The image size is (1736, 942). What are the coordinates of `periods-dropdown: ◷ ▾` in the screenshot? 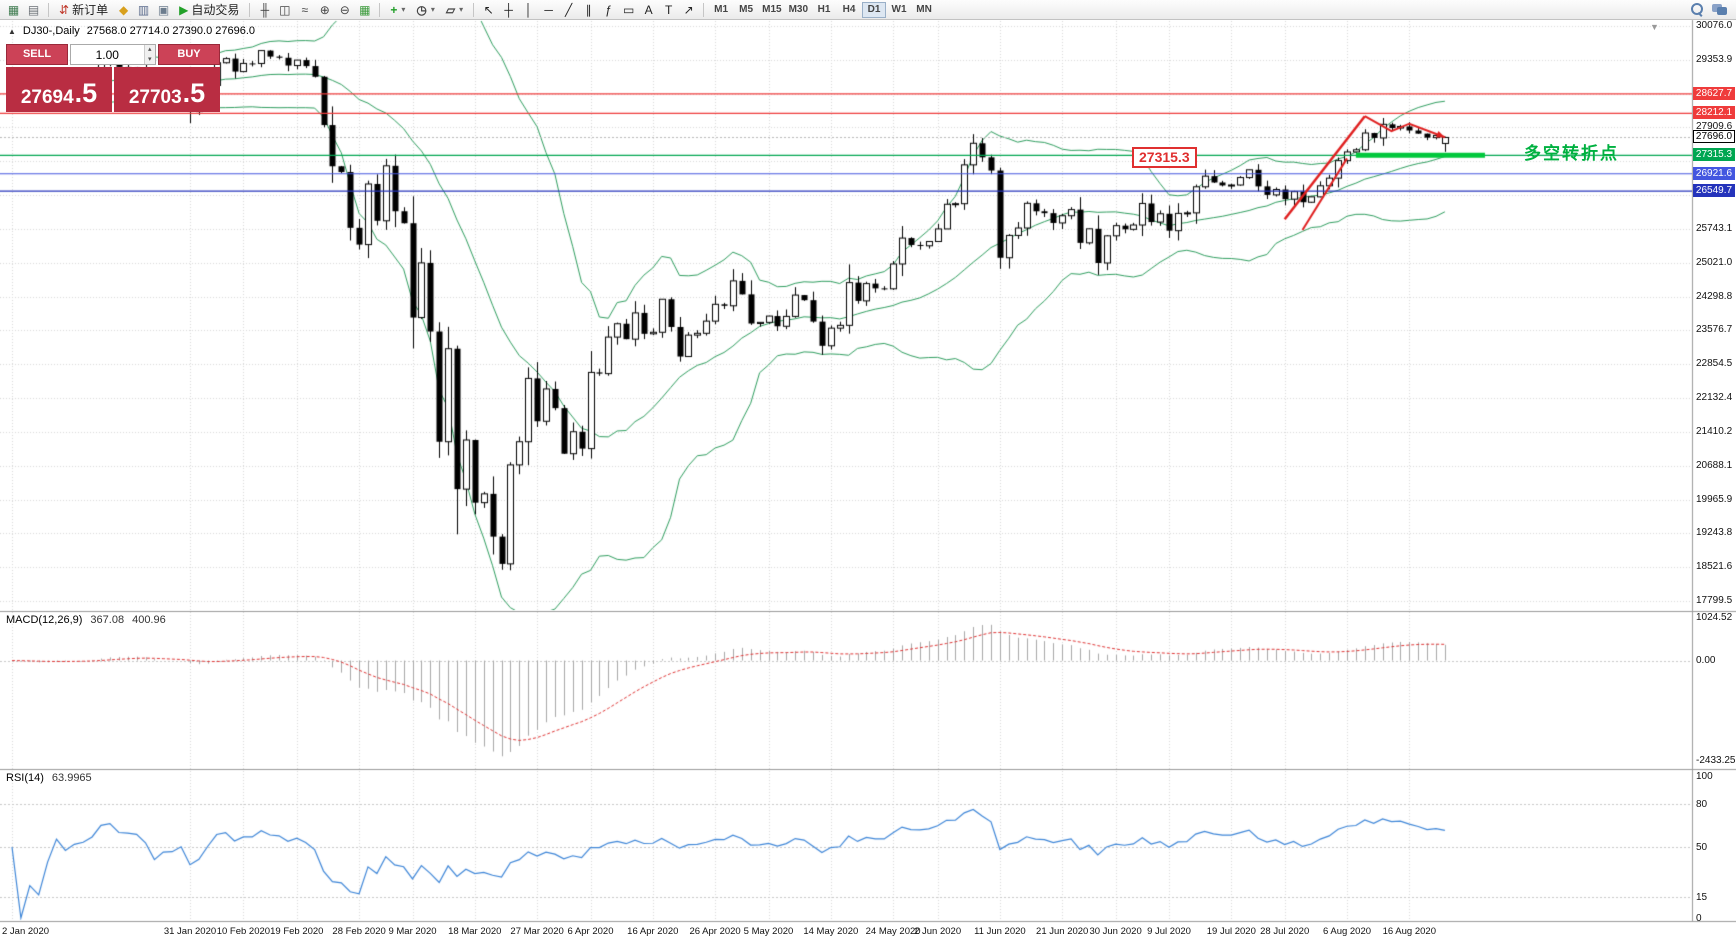 It's located at (425, 10).